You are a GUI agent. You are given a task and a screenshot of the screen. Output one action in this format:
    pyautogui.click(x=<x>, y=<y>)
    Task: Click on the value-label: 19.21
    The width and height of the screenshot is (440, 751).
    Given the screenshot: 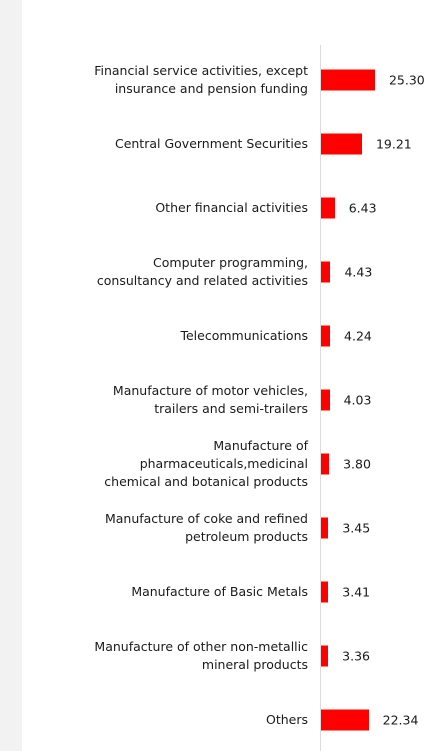 What is the action you would take?
    pyautogui.click(x=393, y=144)
    